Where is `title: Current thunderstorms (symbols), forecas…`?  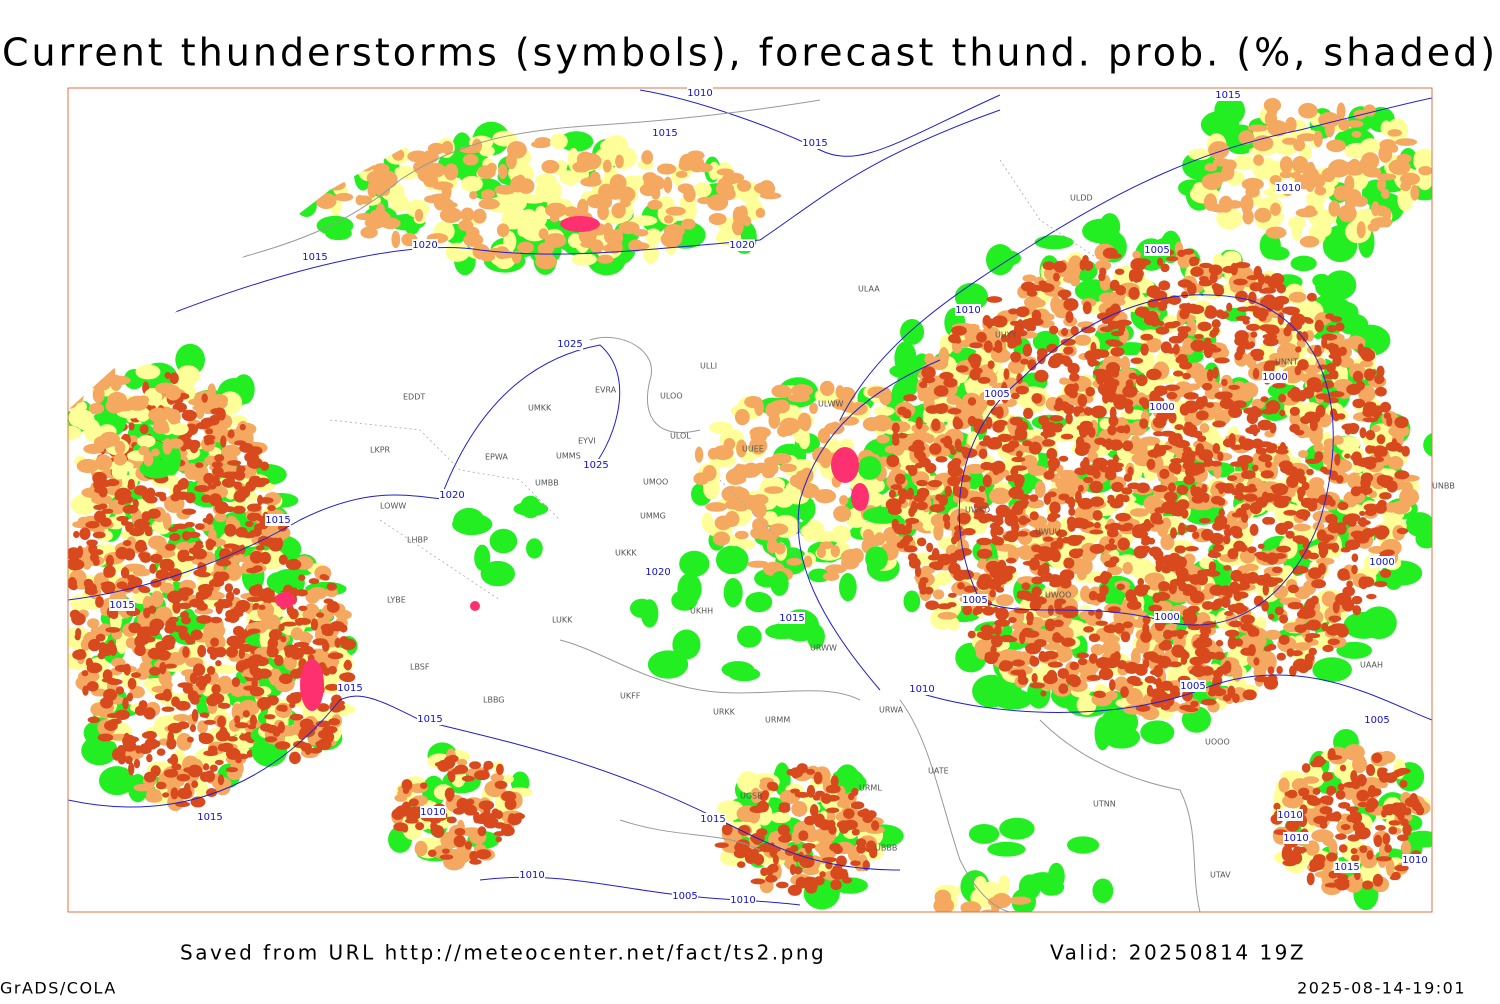 title: Current thunderstorms (symbols), forecas… is located at coordinates (750, 53).